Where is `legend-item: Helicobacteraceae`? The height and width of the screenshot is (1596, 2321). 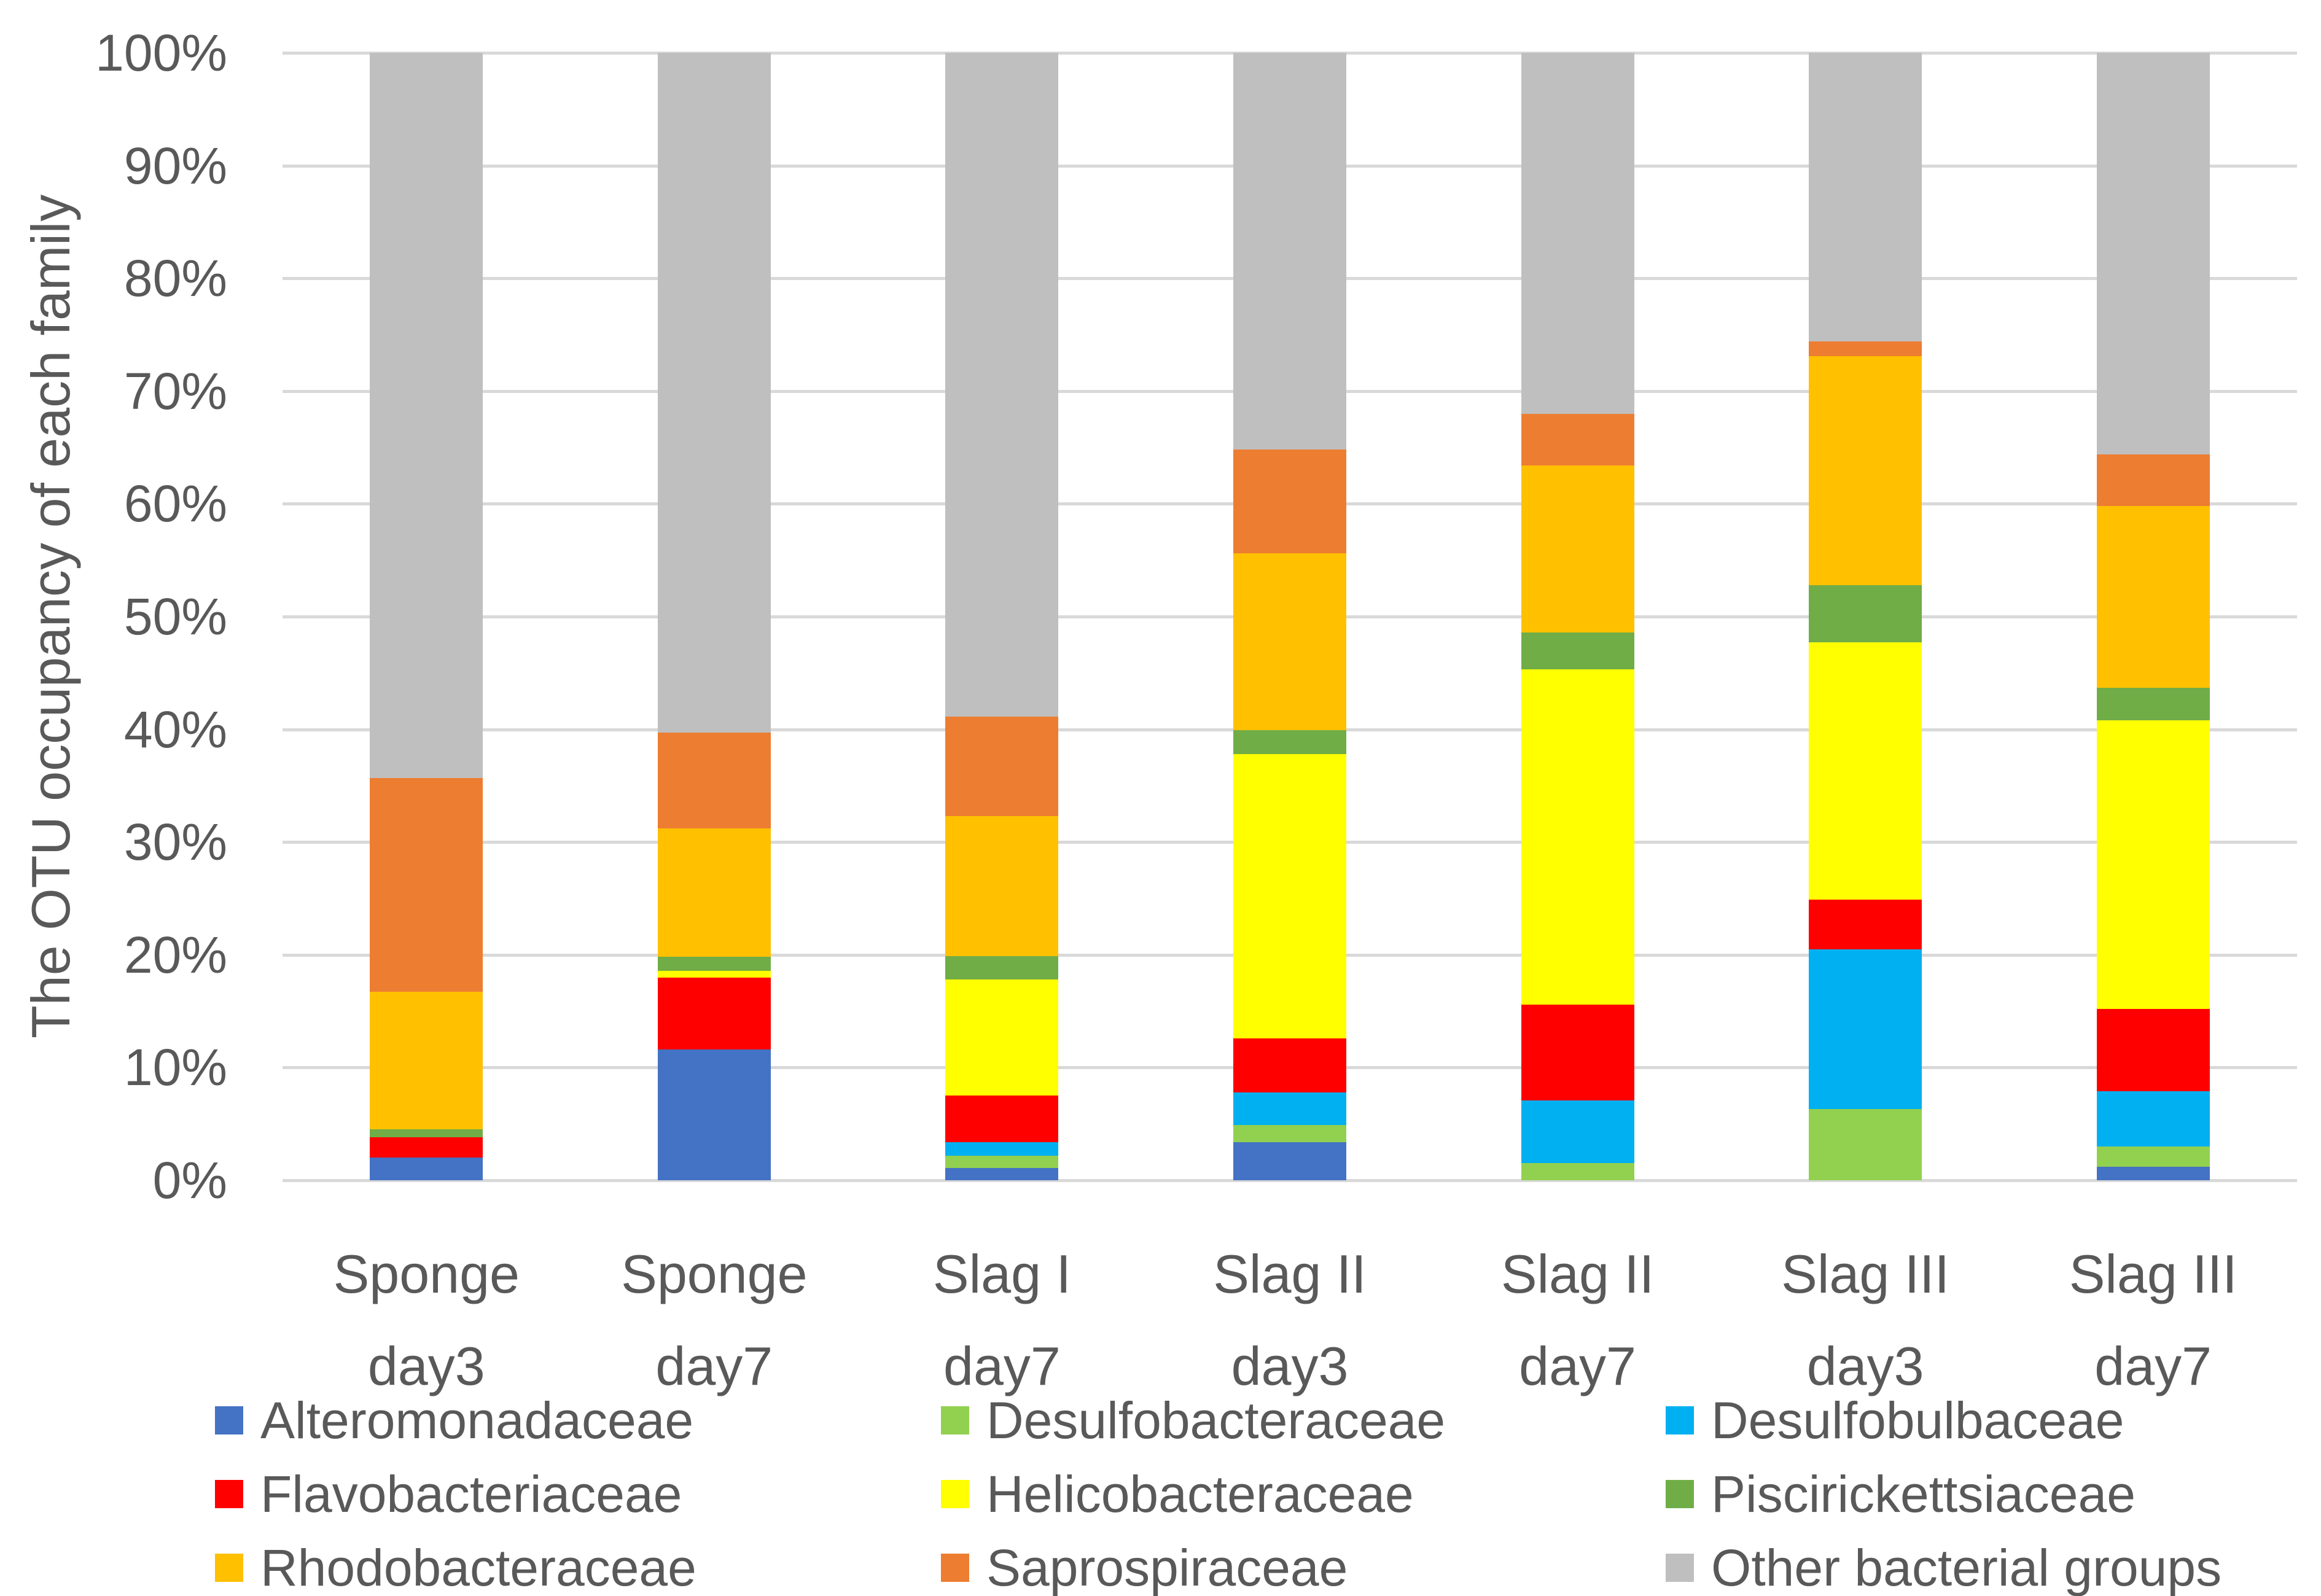
legend-item: Helicobacteraceae is located at coordinates (1177, 1494).